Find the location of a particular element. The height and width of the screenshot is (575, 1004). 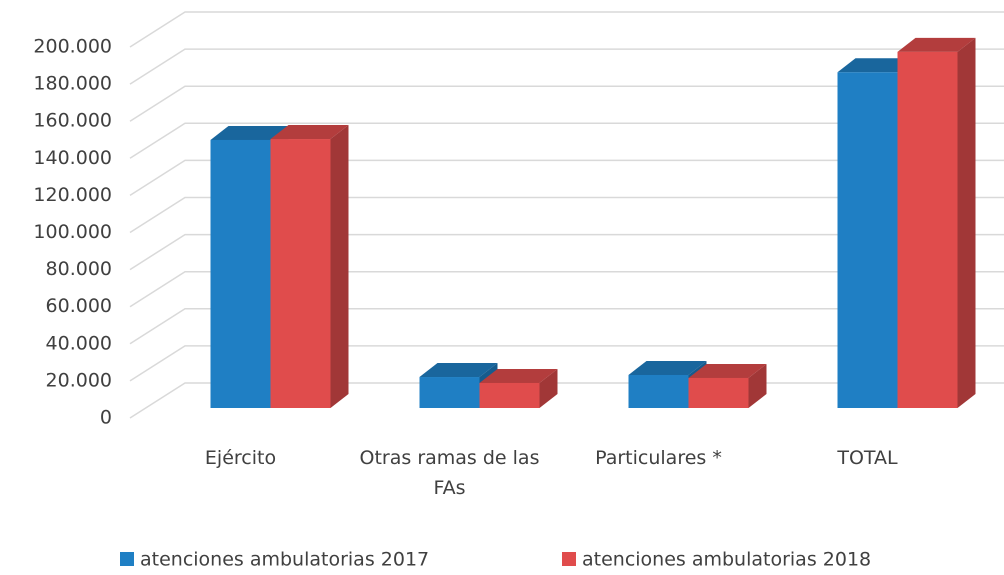

y-tick-label: 20.000 is located at coordinates (79, 380).